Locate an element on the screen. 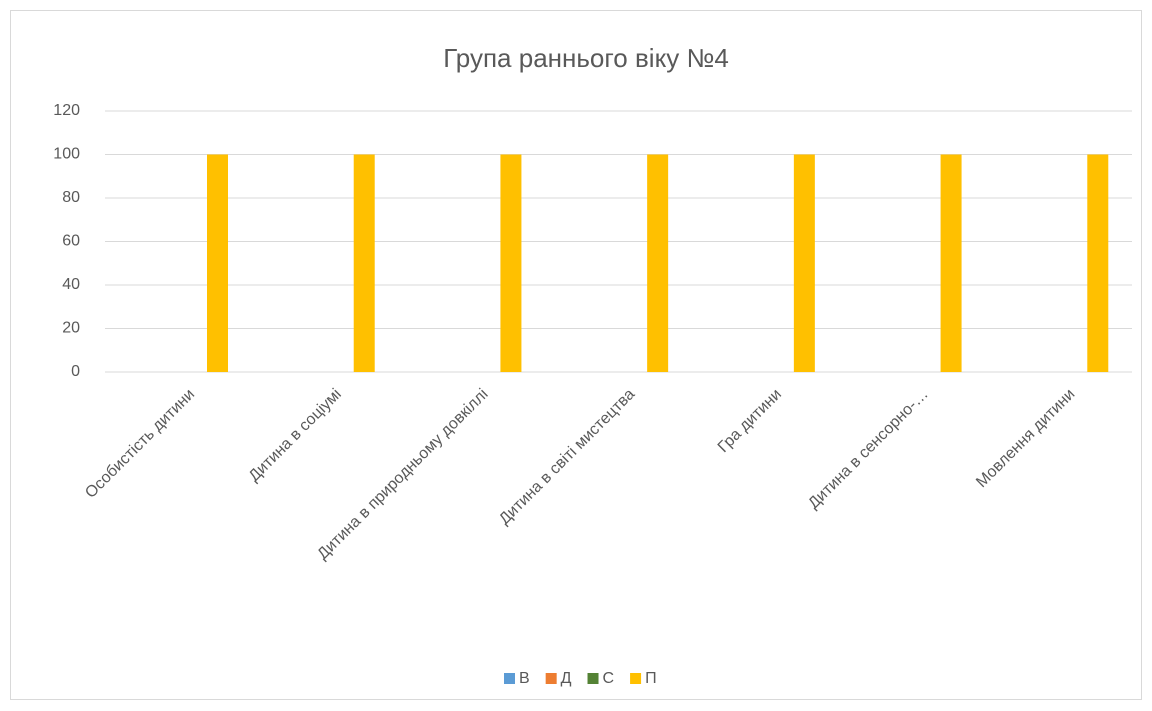 This screenshot has width=1152, height=711. y-tick-label: 40 is located at coordinates (71, 284).